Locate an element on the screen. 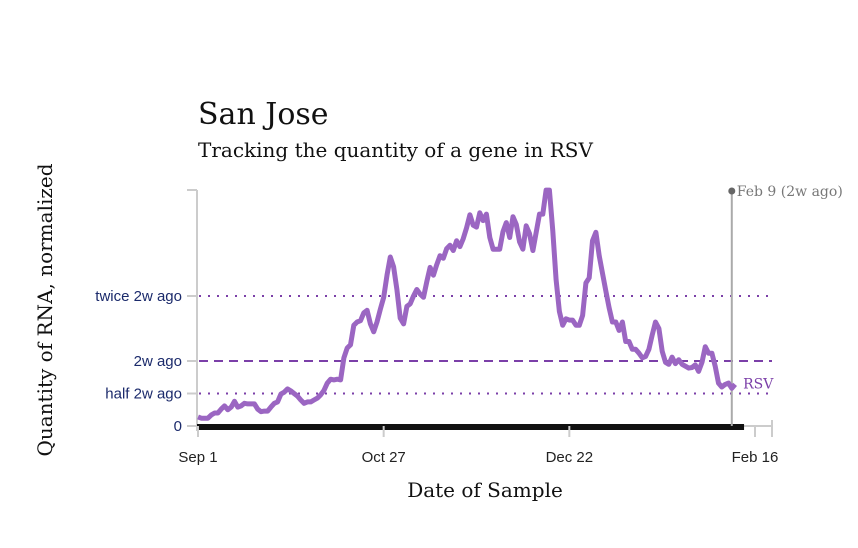  y-tick-label: 0 is located at coordinates (178, 426).